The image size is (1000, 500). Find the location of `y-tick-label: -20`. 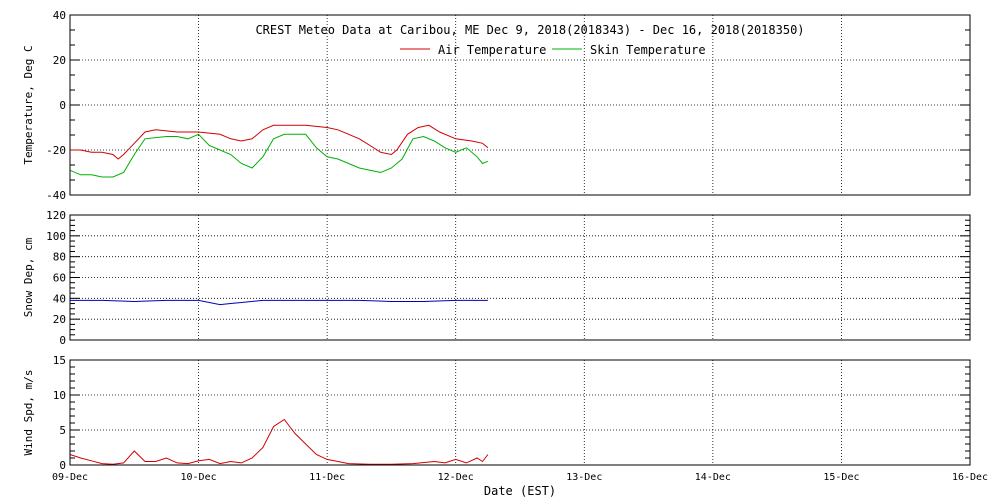

y-tick-label: -20 is located at coordinates (56, 150).